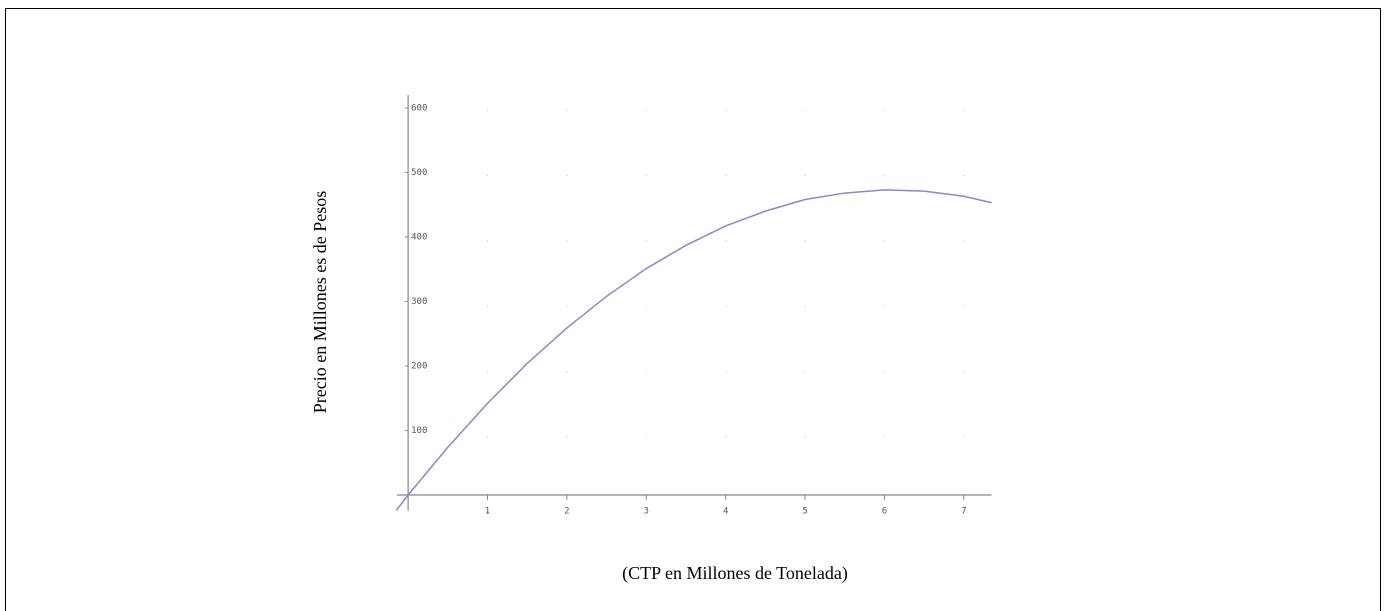 The width and height of the screenshot is (1386, 611). Describe the element at coordinates (419, 108) in the screenshot. I see `y-tick-label: 600` at that location.